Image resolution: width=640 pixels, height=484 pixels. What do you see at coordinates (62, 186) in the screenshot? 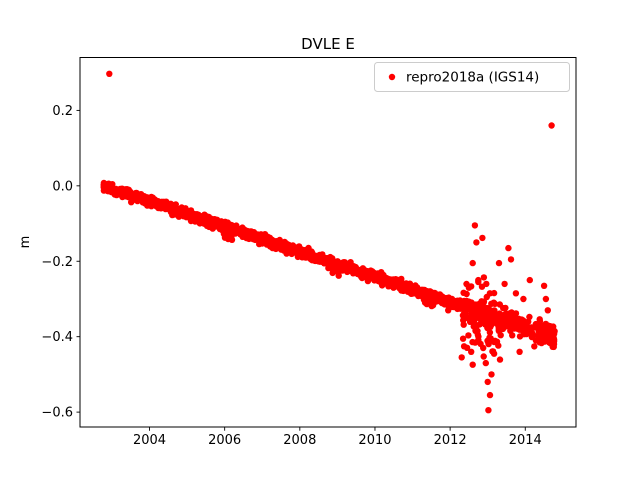
I see `svg-text: 0.0` at bounding box center [62, 186].